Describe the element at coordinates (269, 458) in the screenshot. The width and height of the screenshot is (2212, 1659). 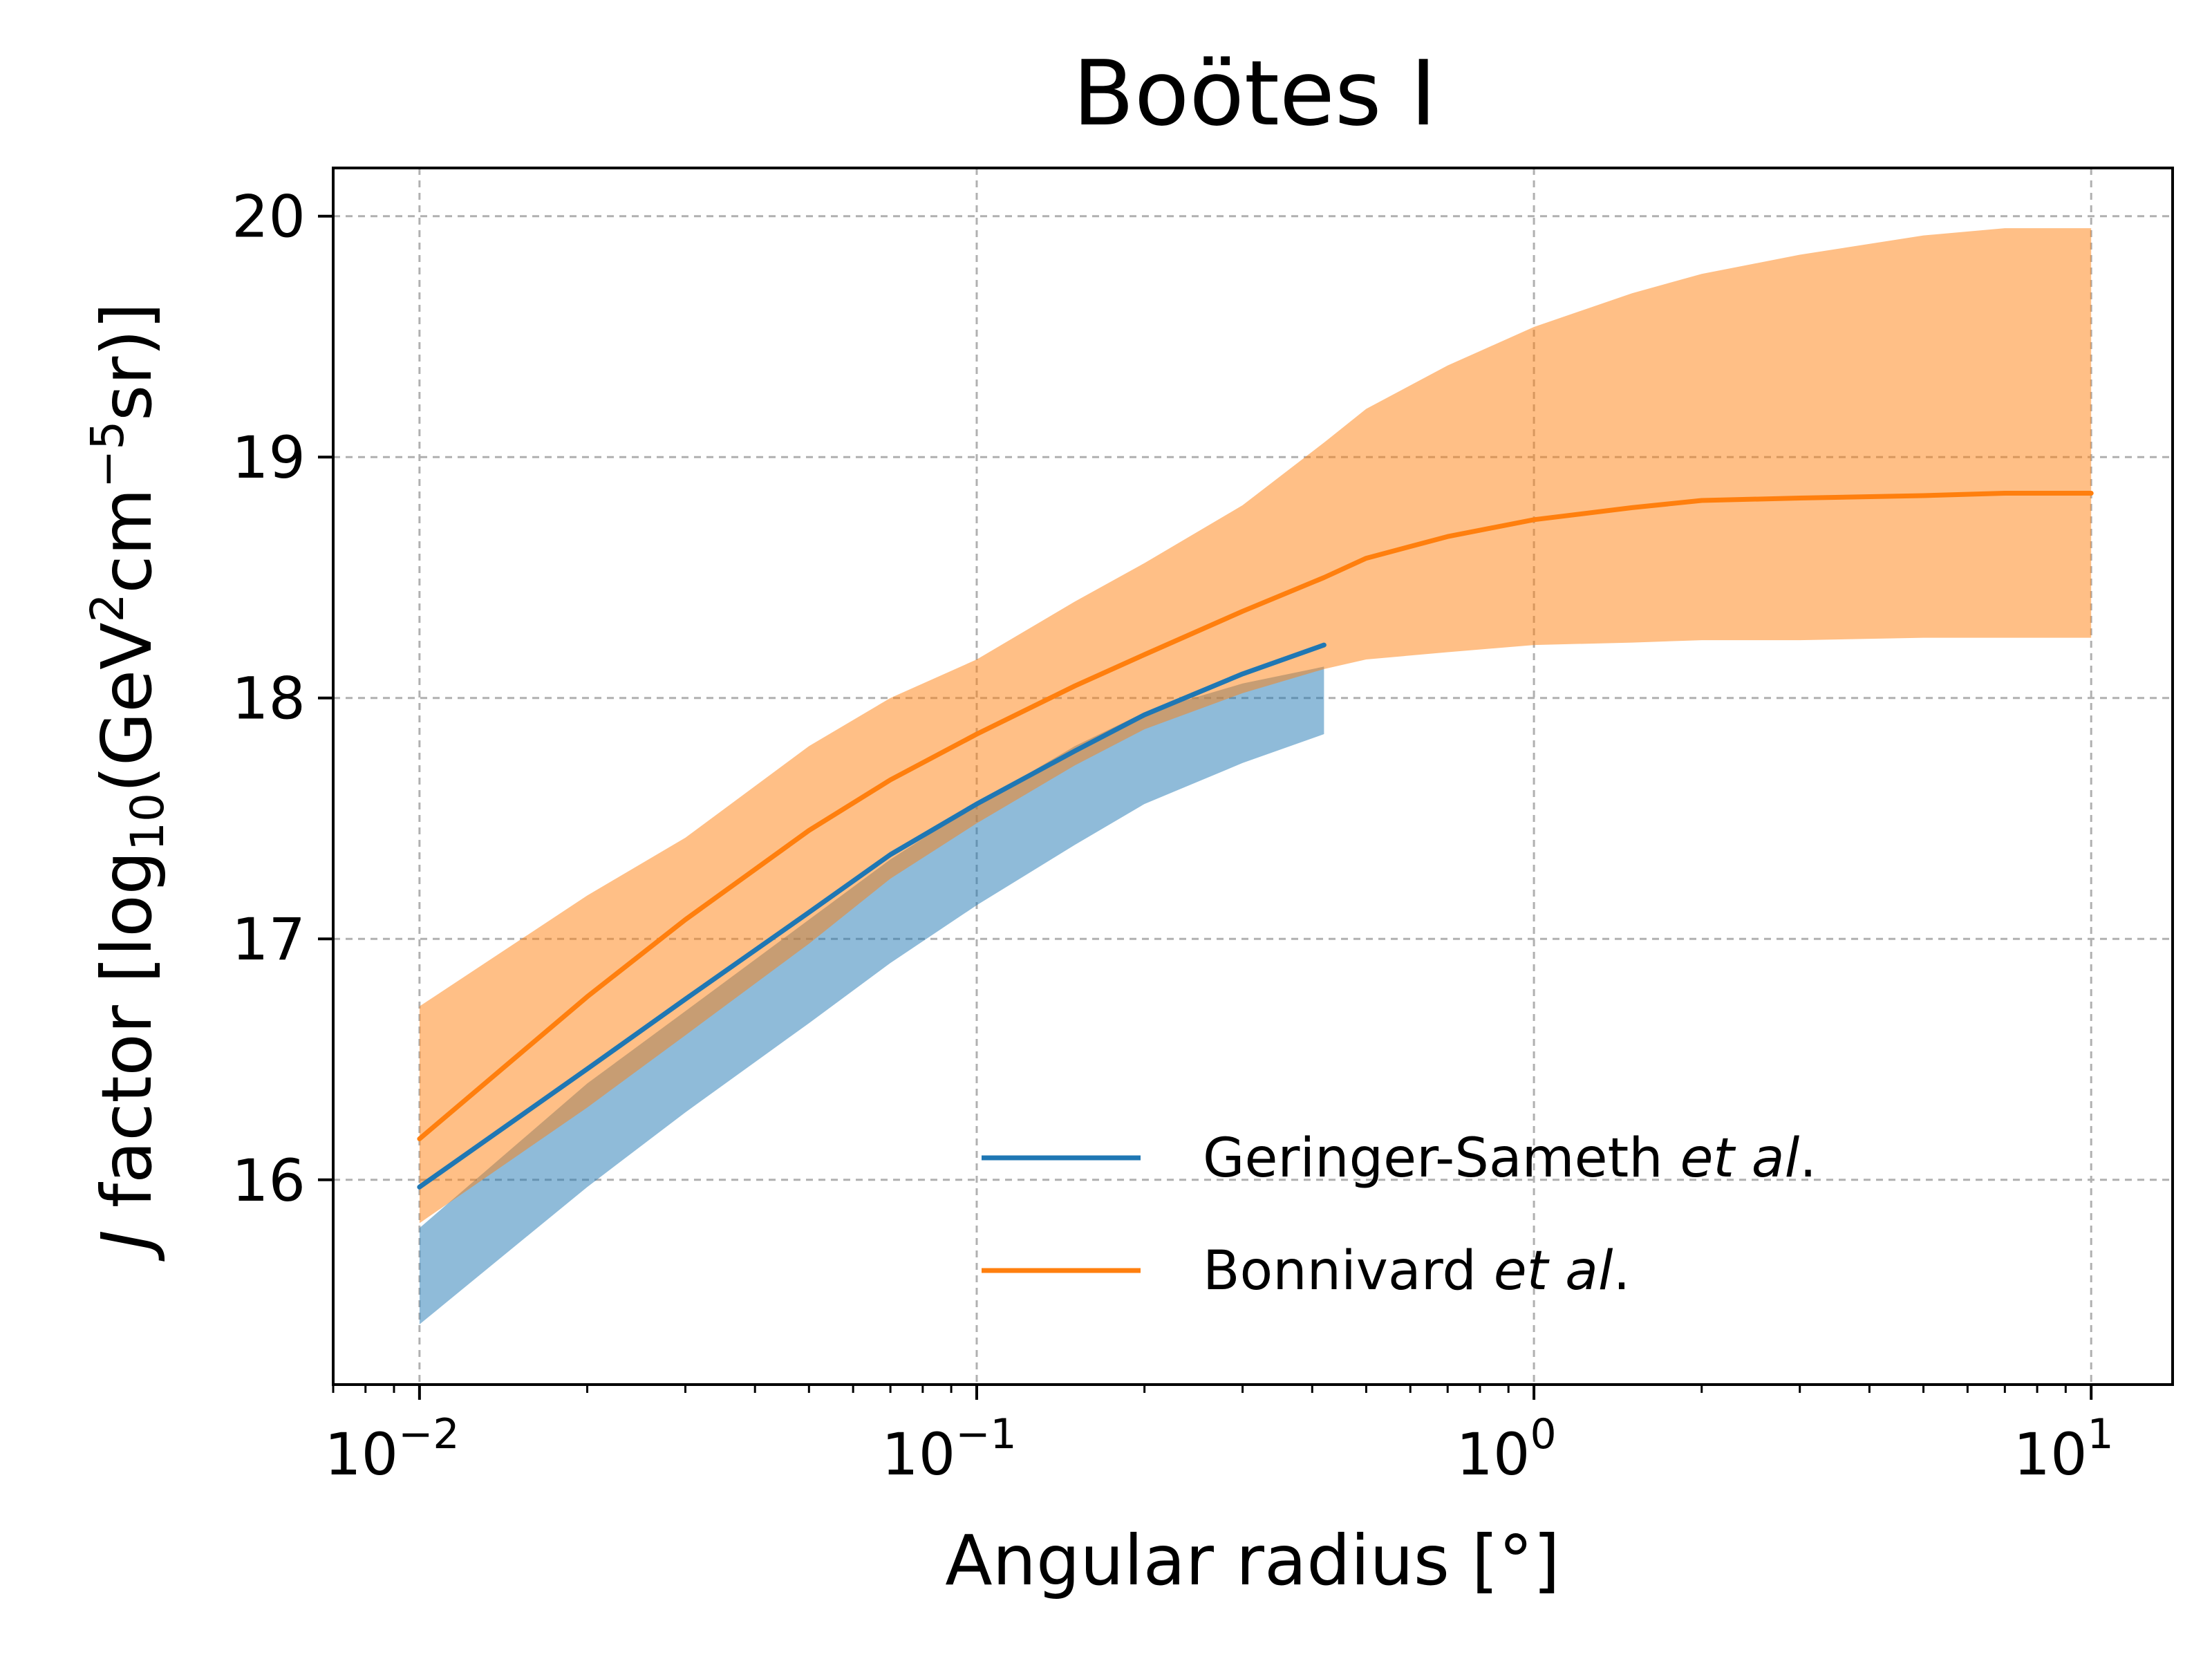
I see `y-tick-label: 19` at that location.